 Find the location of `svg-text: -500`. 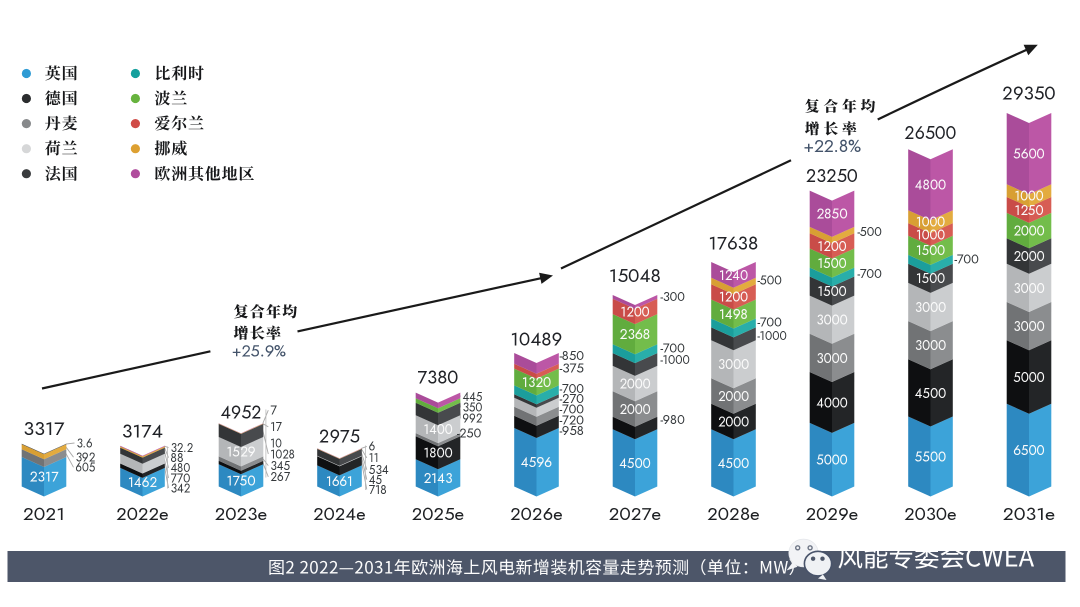

svg-text: -500 is located at coordinates (869, 232).